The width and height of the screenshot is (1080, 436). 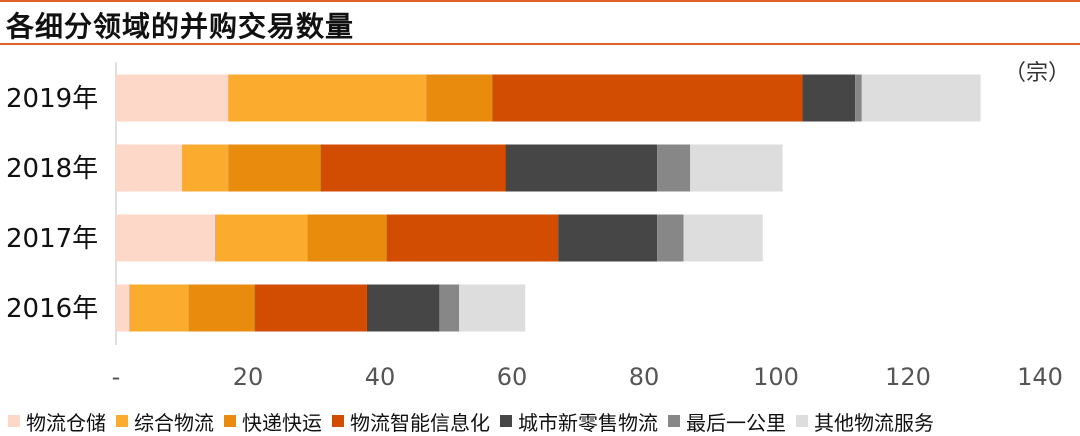 I want to click on category-label: 2017年, so click(x=52, y=239).